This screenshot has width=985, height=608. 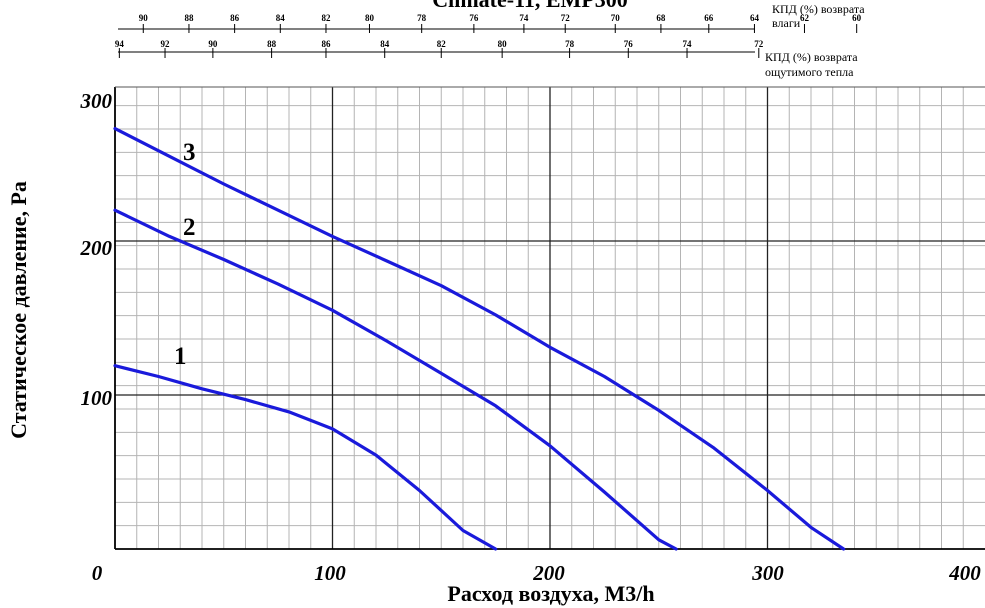 What do you see at coordinates (566, 18) in the screenshot?
I see `sec-axis-1-tick-label: 72` at bounding box center [566, 18].